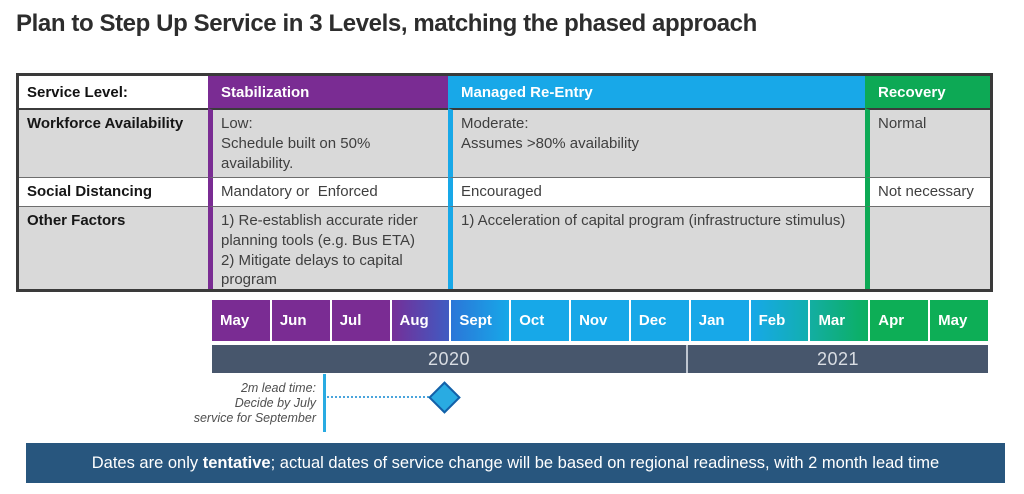  Describe the element at coordinates (444, 397) in the screenshot. I see `milestone-diamond-icon` at that location.